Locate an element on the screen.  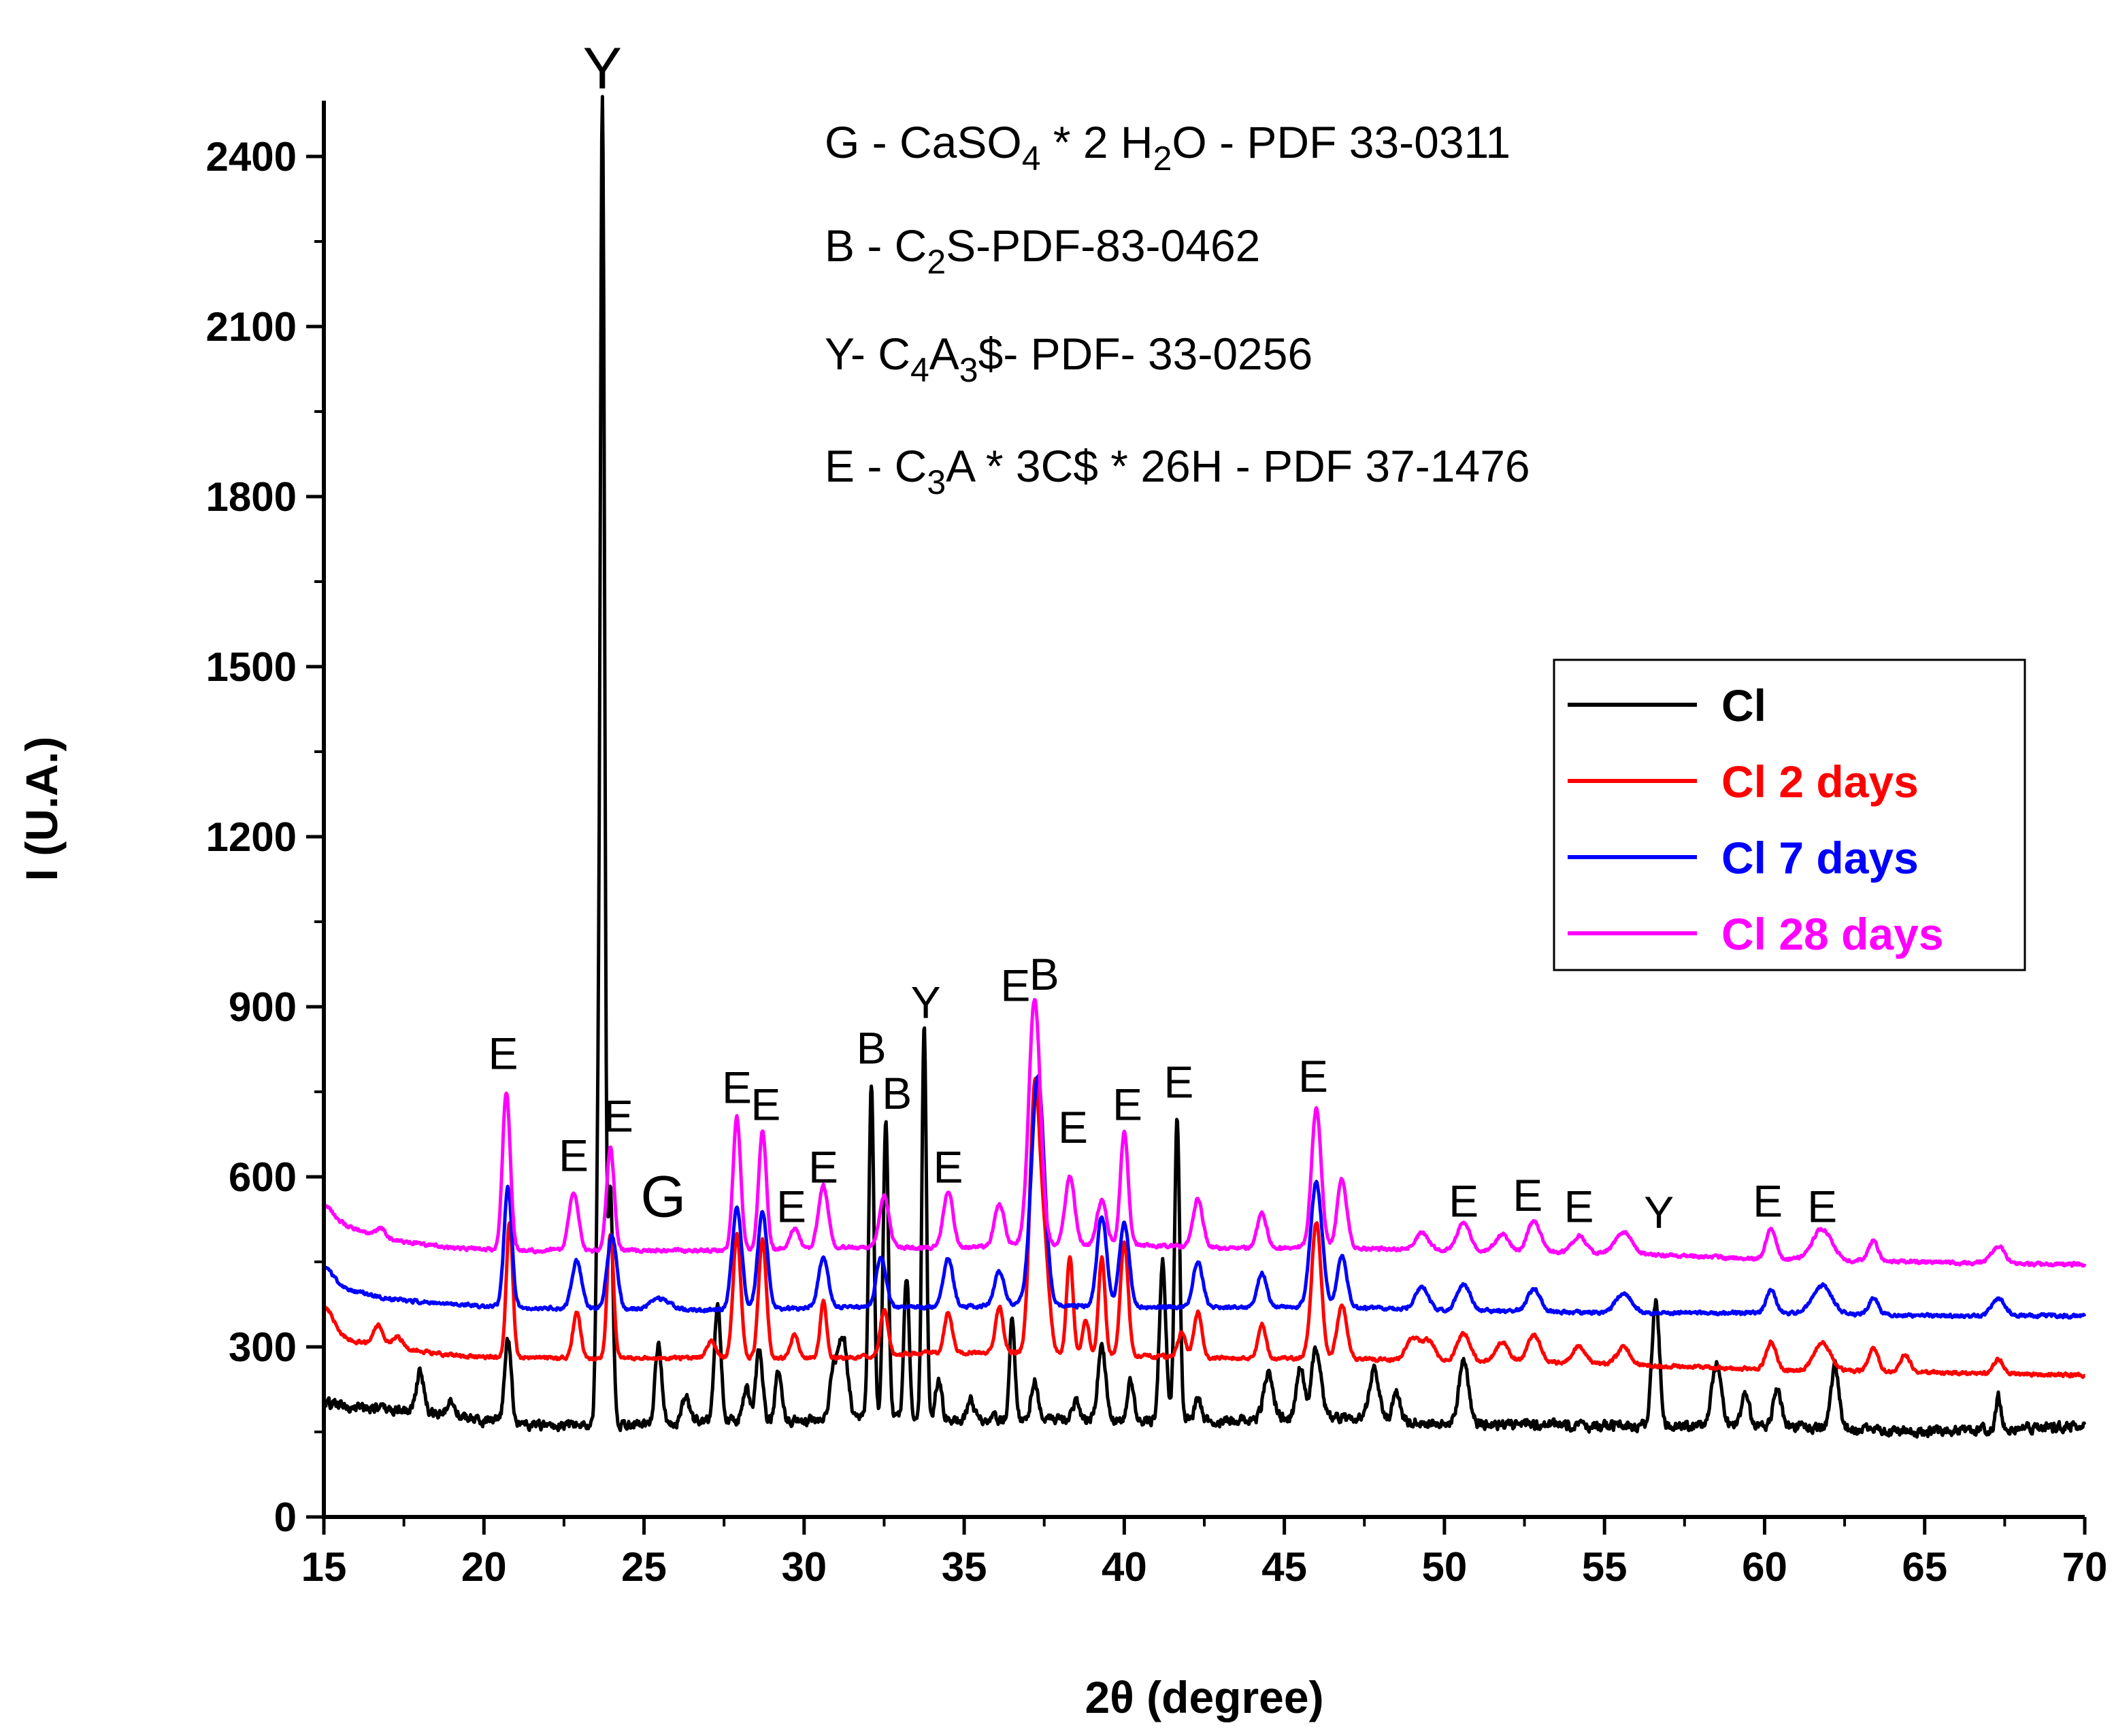
y-tick-label: 2400 is located at coordinates (251, 157).